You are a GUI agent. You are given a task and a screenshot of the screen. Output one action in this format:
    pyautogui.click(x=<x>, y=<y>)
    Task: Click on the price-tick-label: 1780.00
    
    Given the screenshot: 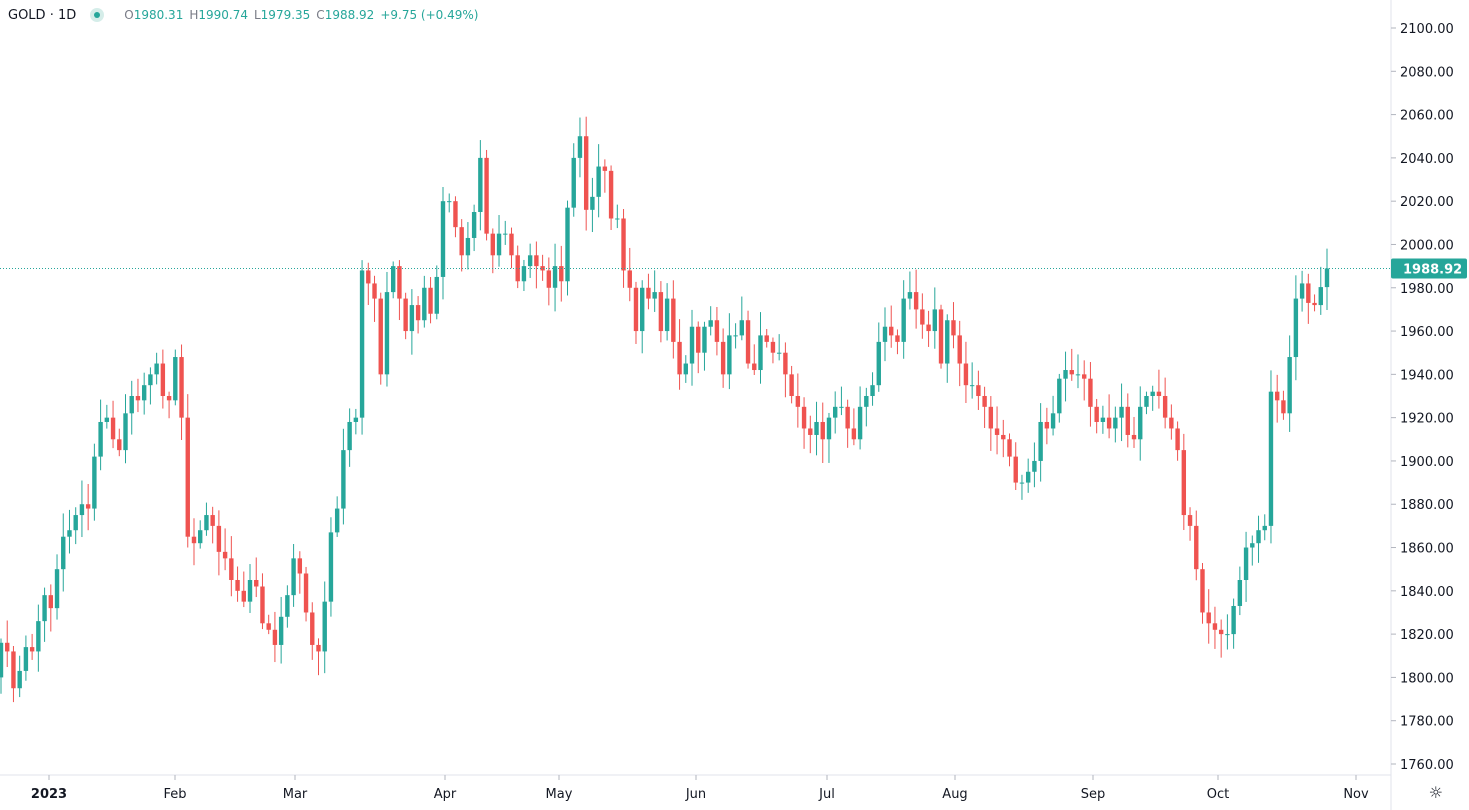 What is the action you would take?
    pyautogui.click(x=1427, y=722)
    